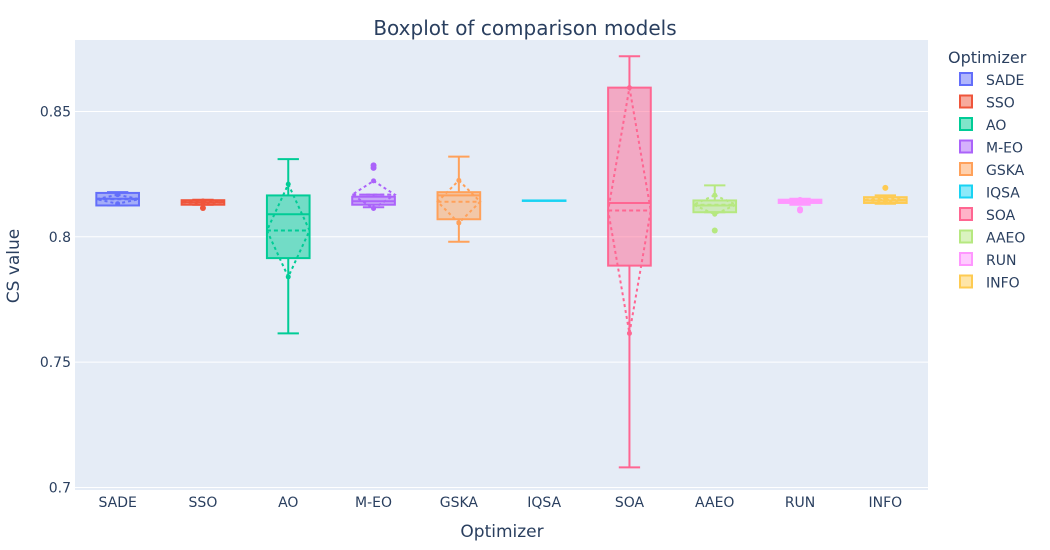  Describe the element at coordinates (1003, 284) in the screenshot. I see `legend-label: INFO` at that location.